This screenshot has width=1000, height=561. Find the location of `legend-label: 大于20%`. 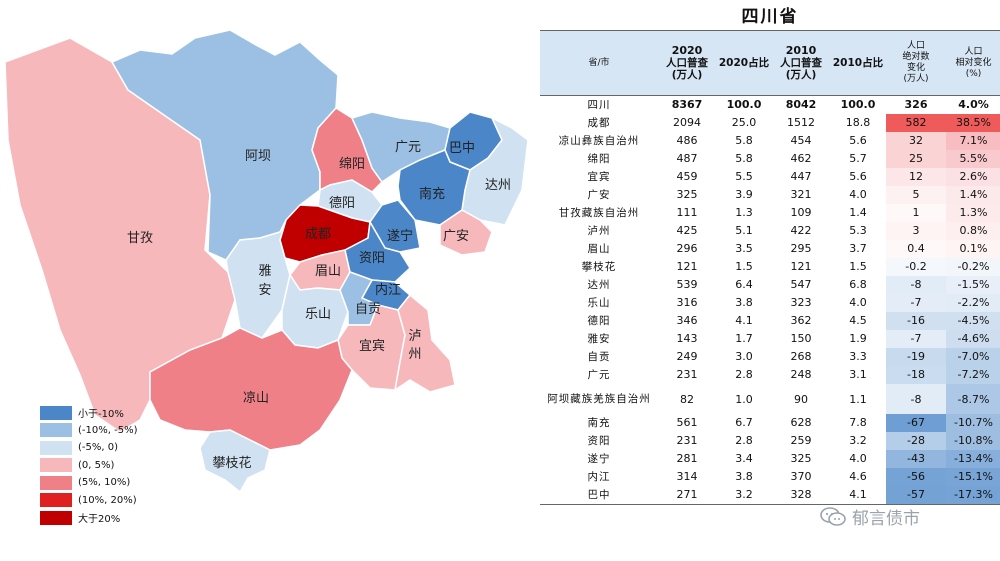

legend-label: 大于20% is located at coordinates (99, 520).